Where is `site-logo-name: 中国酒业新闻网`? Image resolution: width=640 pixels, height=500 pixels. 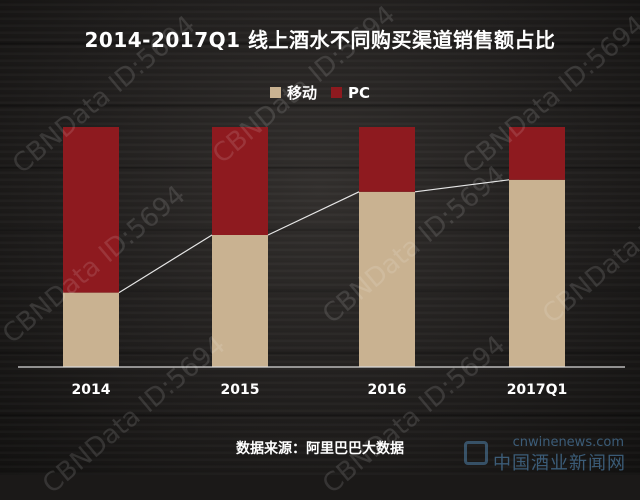 site-logo-name: 中国酒业新闻网 is located at coordinates (559, 463).